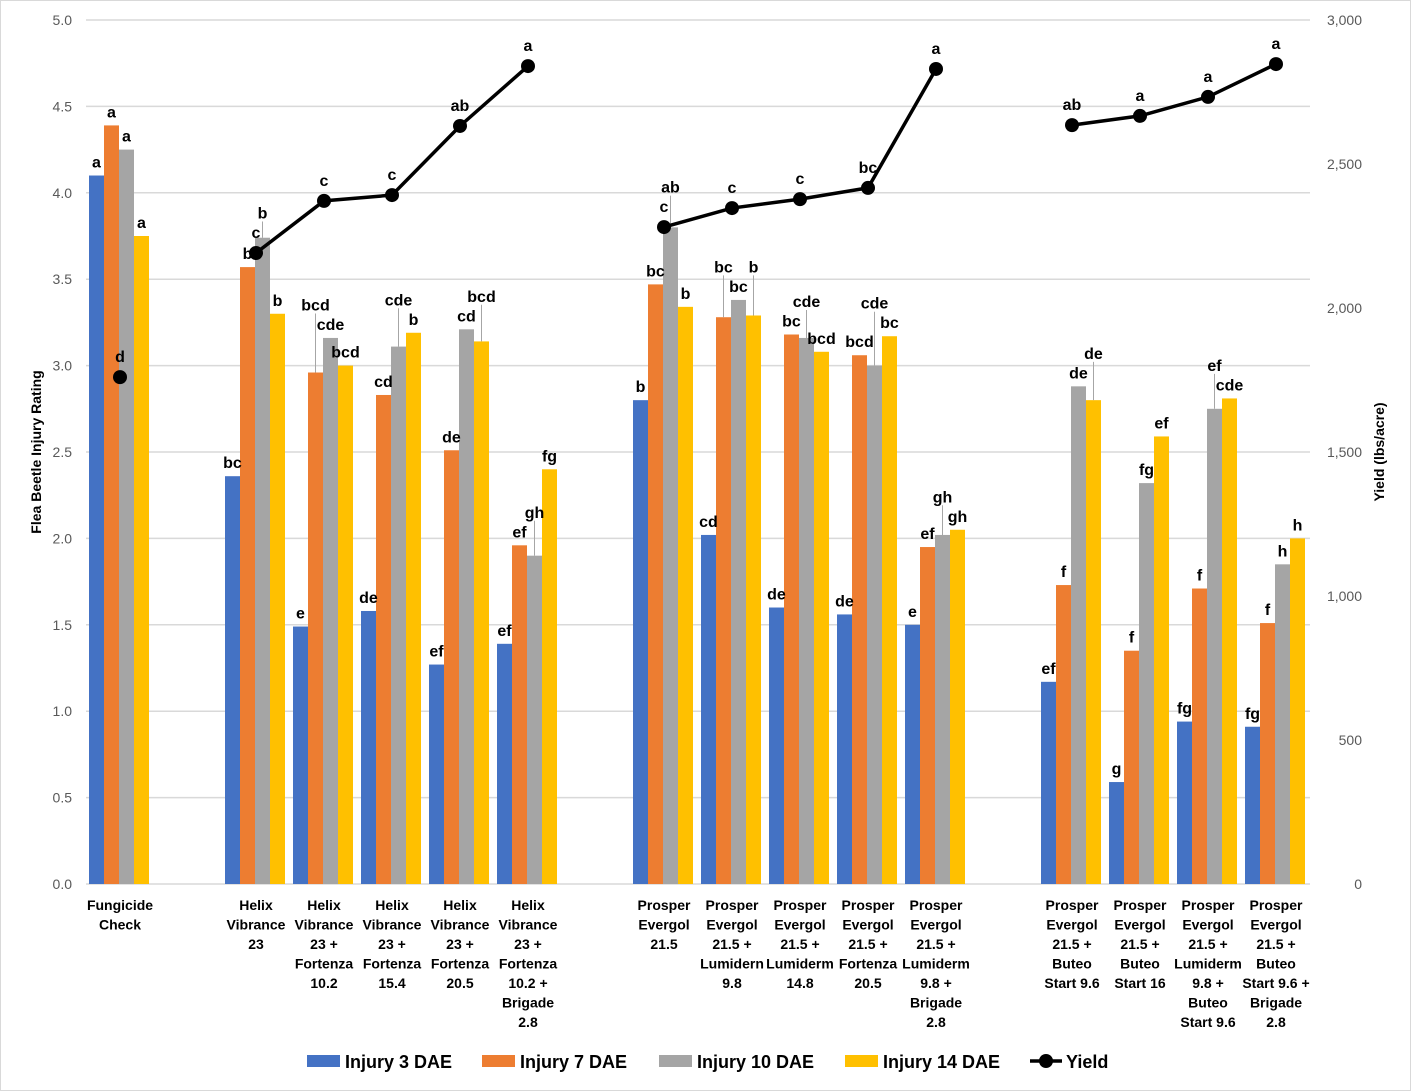 The width and height of the screenshot is (1411, 1091). What do you see at coordinates (821, 339) in the screenshot?
I see `bar-letter-label: bcd` at bounding box center [821, 339].